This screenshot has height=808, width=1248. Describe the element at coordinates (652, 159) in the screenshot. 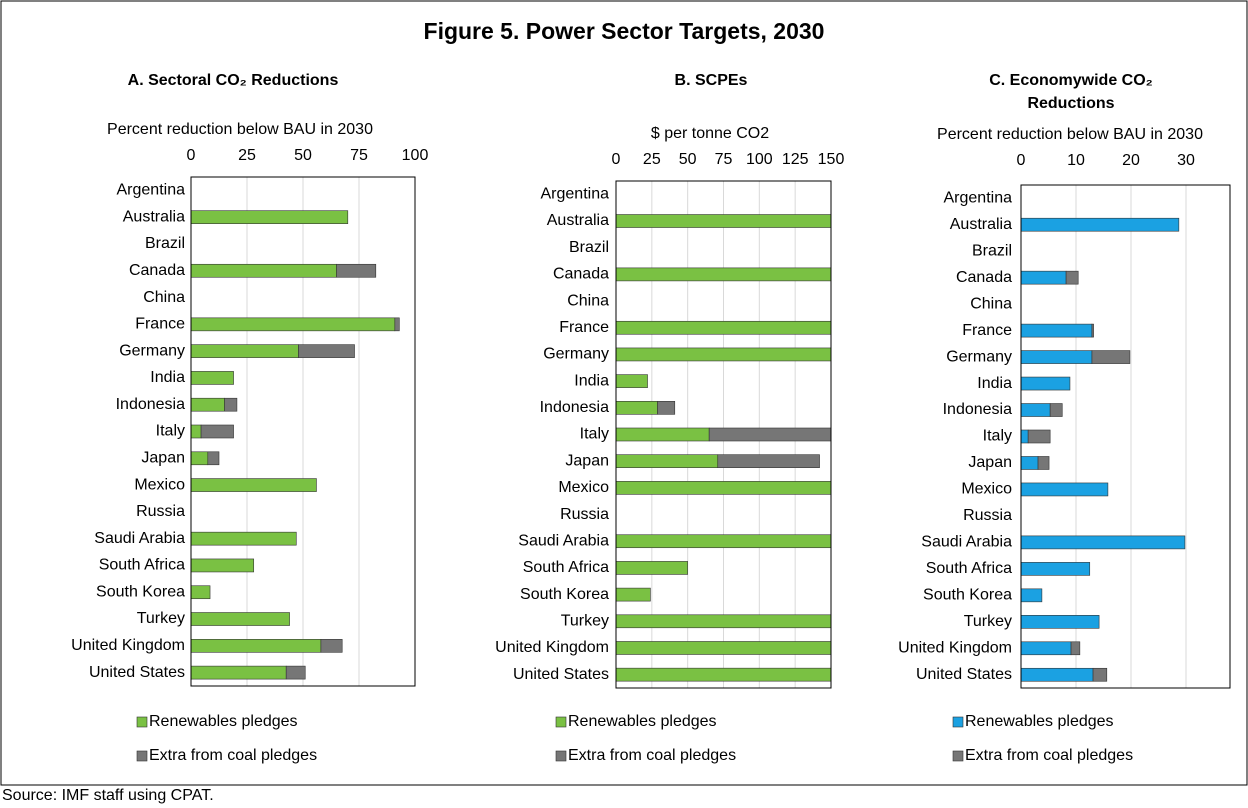

I see `x-tick-label: 25` at that location.